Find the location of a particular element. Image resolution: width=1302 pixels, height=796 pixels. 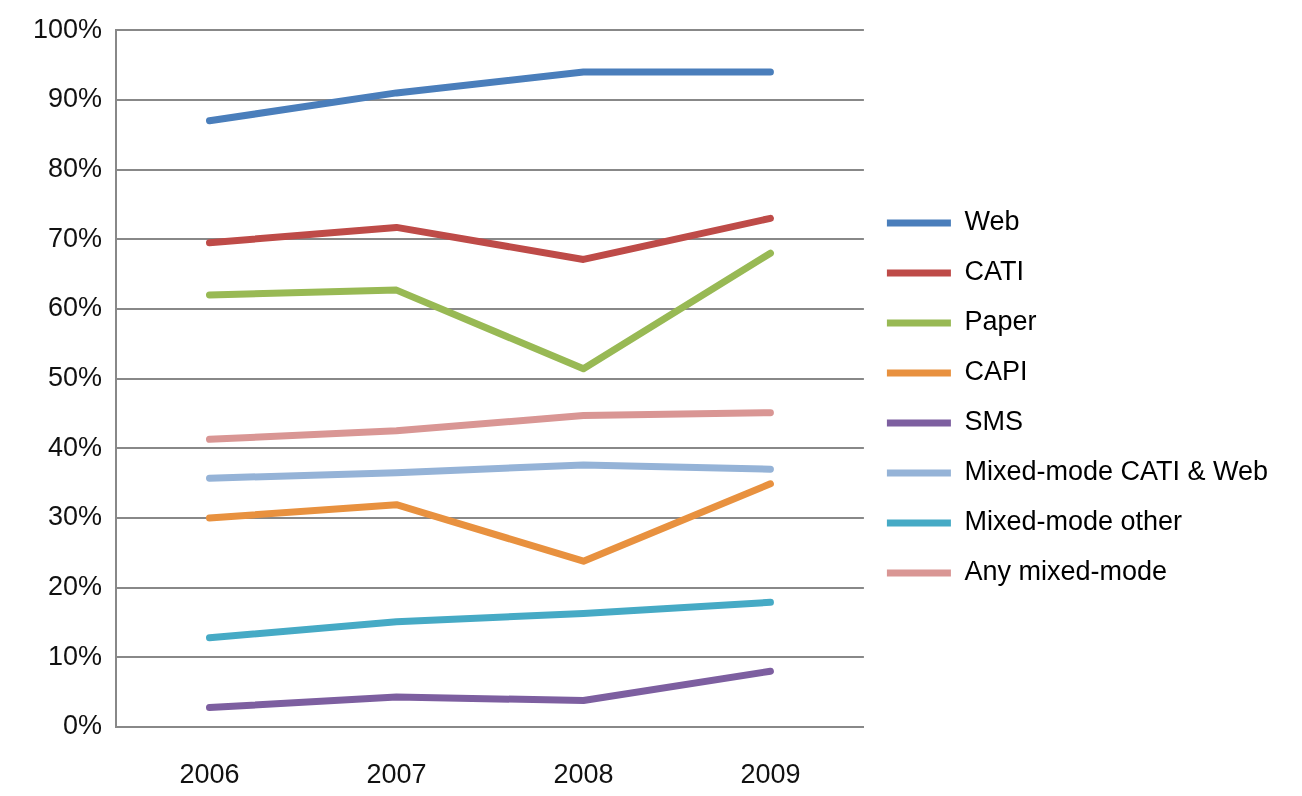

y-tick-label: 30% is located at coordinates (74, 516).